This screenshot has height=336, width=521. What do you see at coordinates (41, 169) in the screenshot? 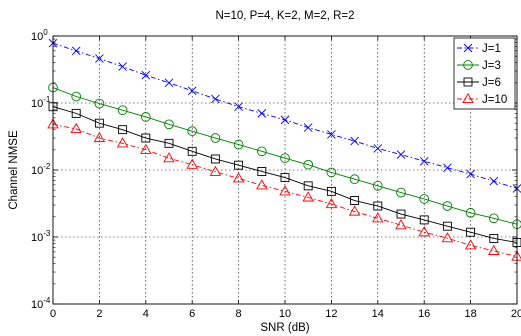
I see `y-tick-label: 10⁻²` at bounding box center [41, 169].